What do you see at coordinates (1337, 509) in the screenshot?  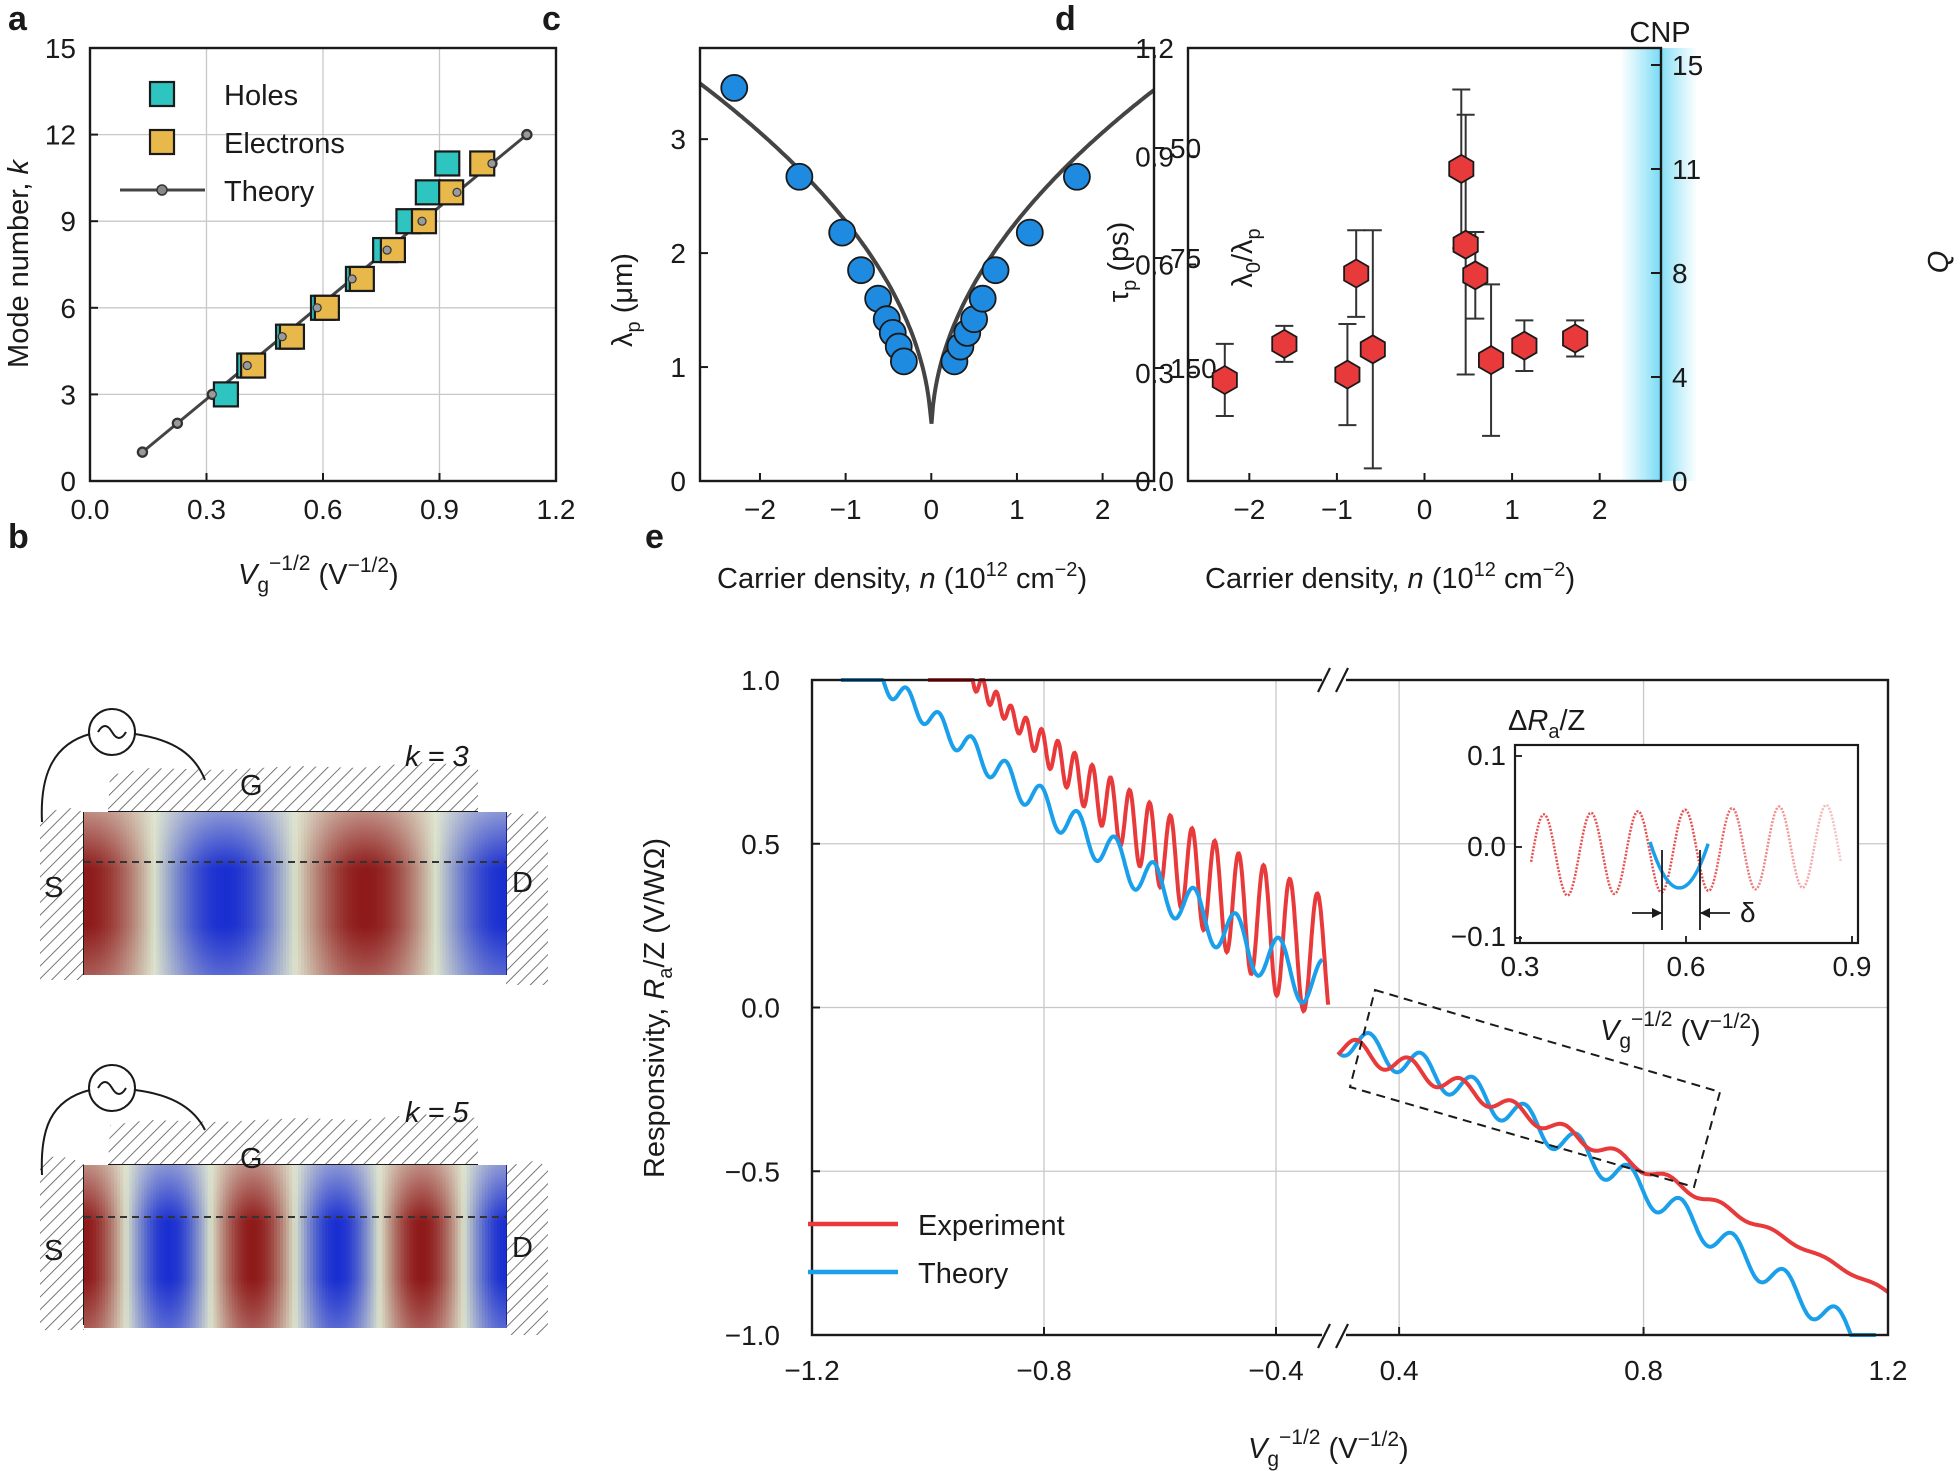 I see `panel-d-xtick: −1` at bounding box center [1337, 509].